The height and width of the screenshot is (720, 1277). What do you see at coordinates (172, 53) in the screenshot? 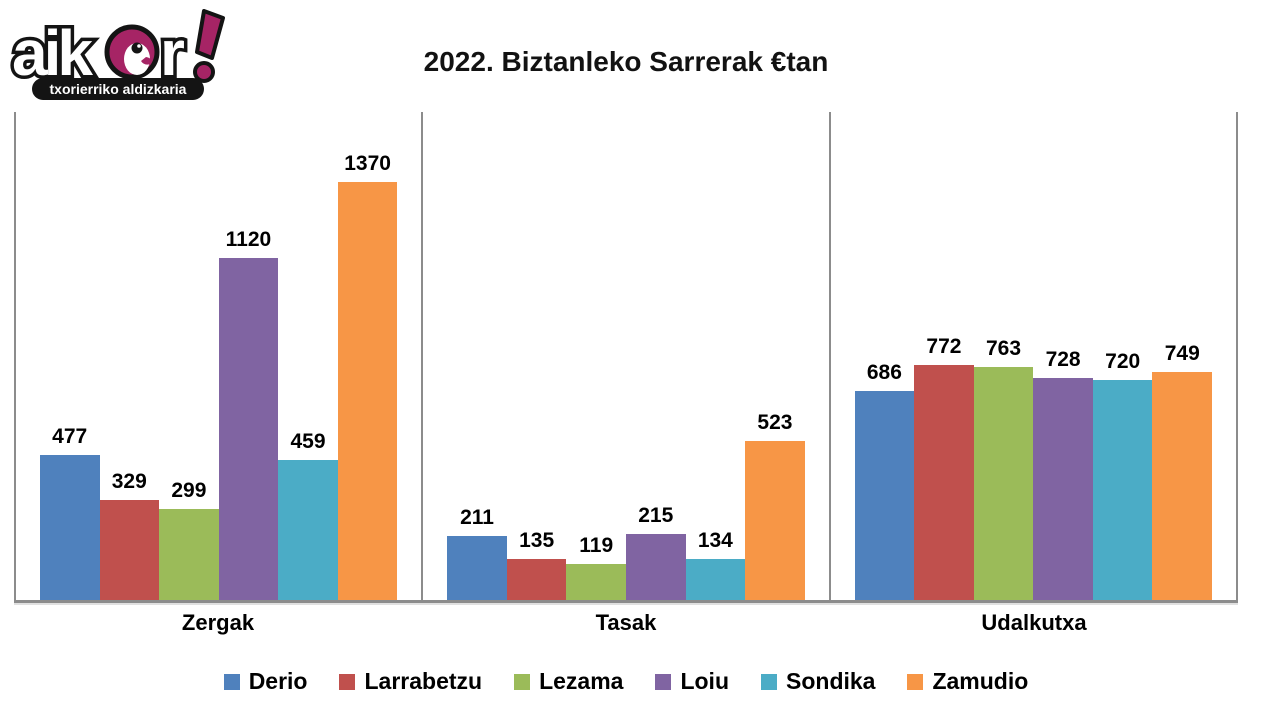
I see `logo-word-end: r` at bounding box center [172, 53].